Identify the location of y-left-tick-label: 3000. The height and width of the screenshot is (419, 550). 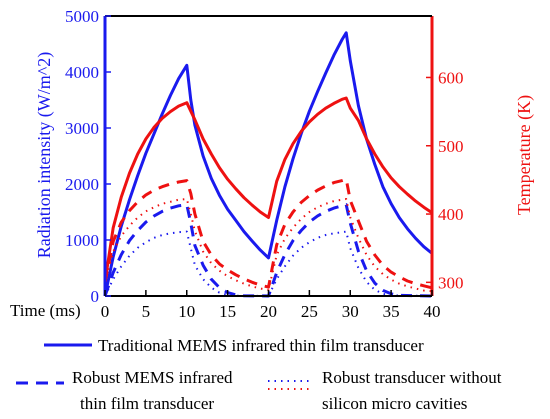
(82, 128).